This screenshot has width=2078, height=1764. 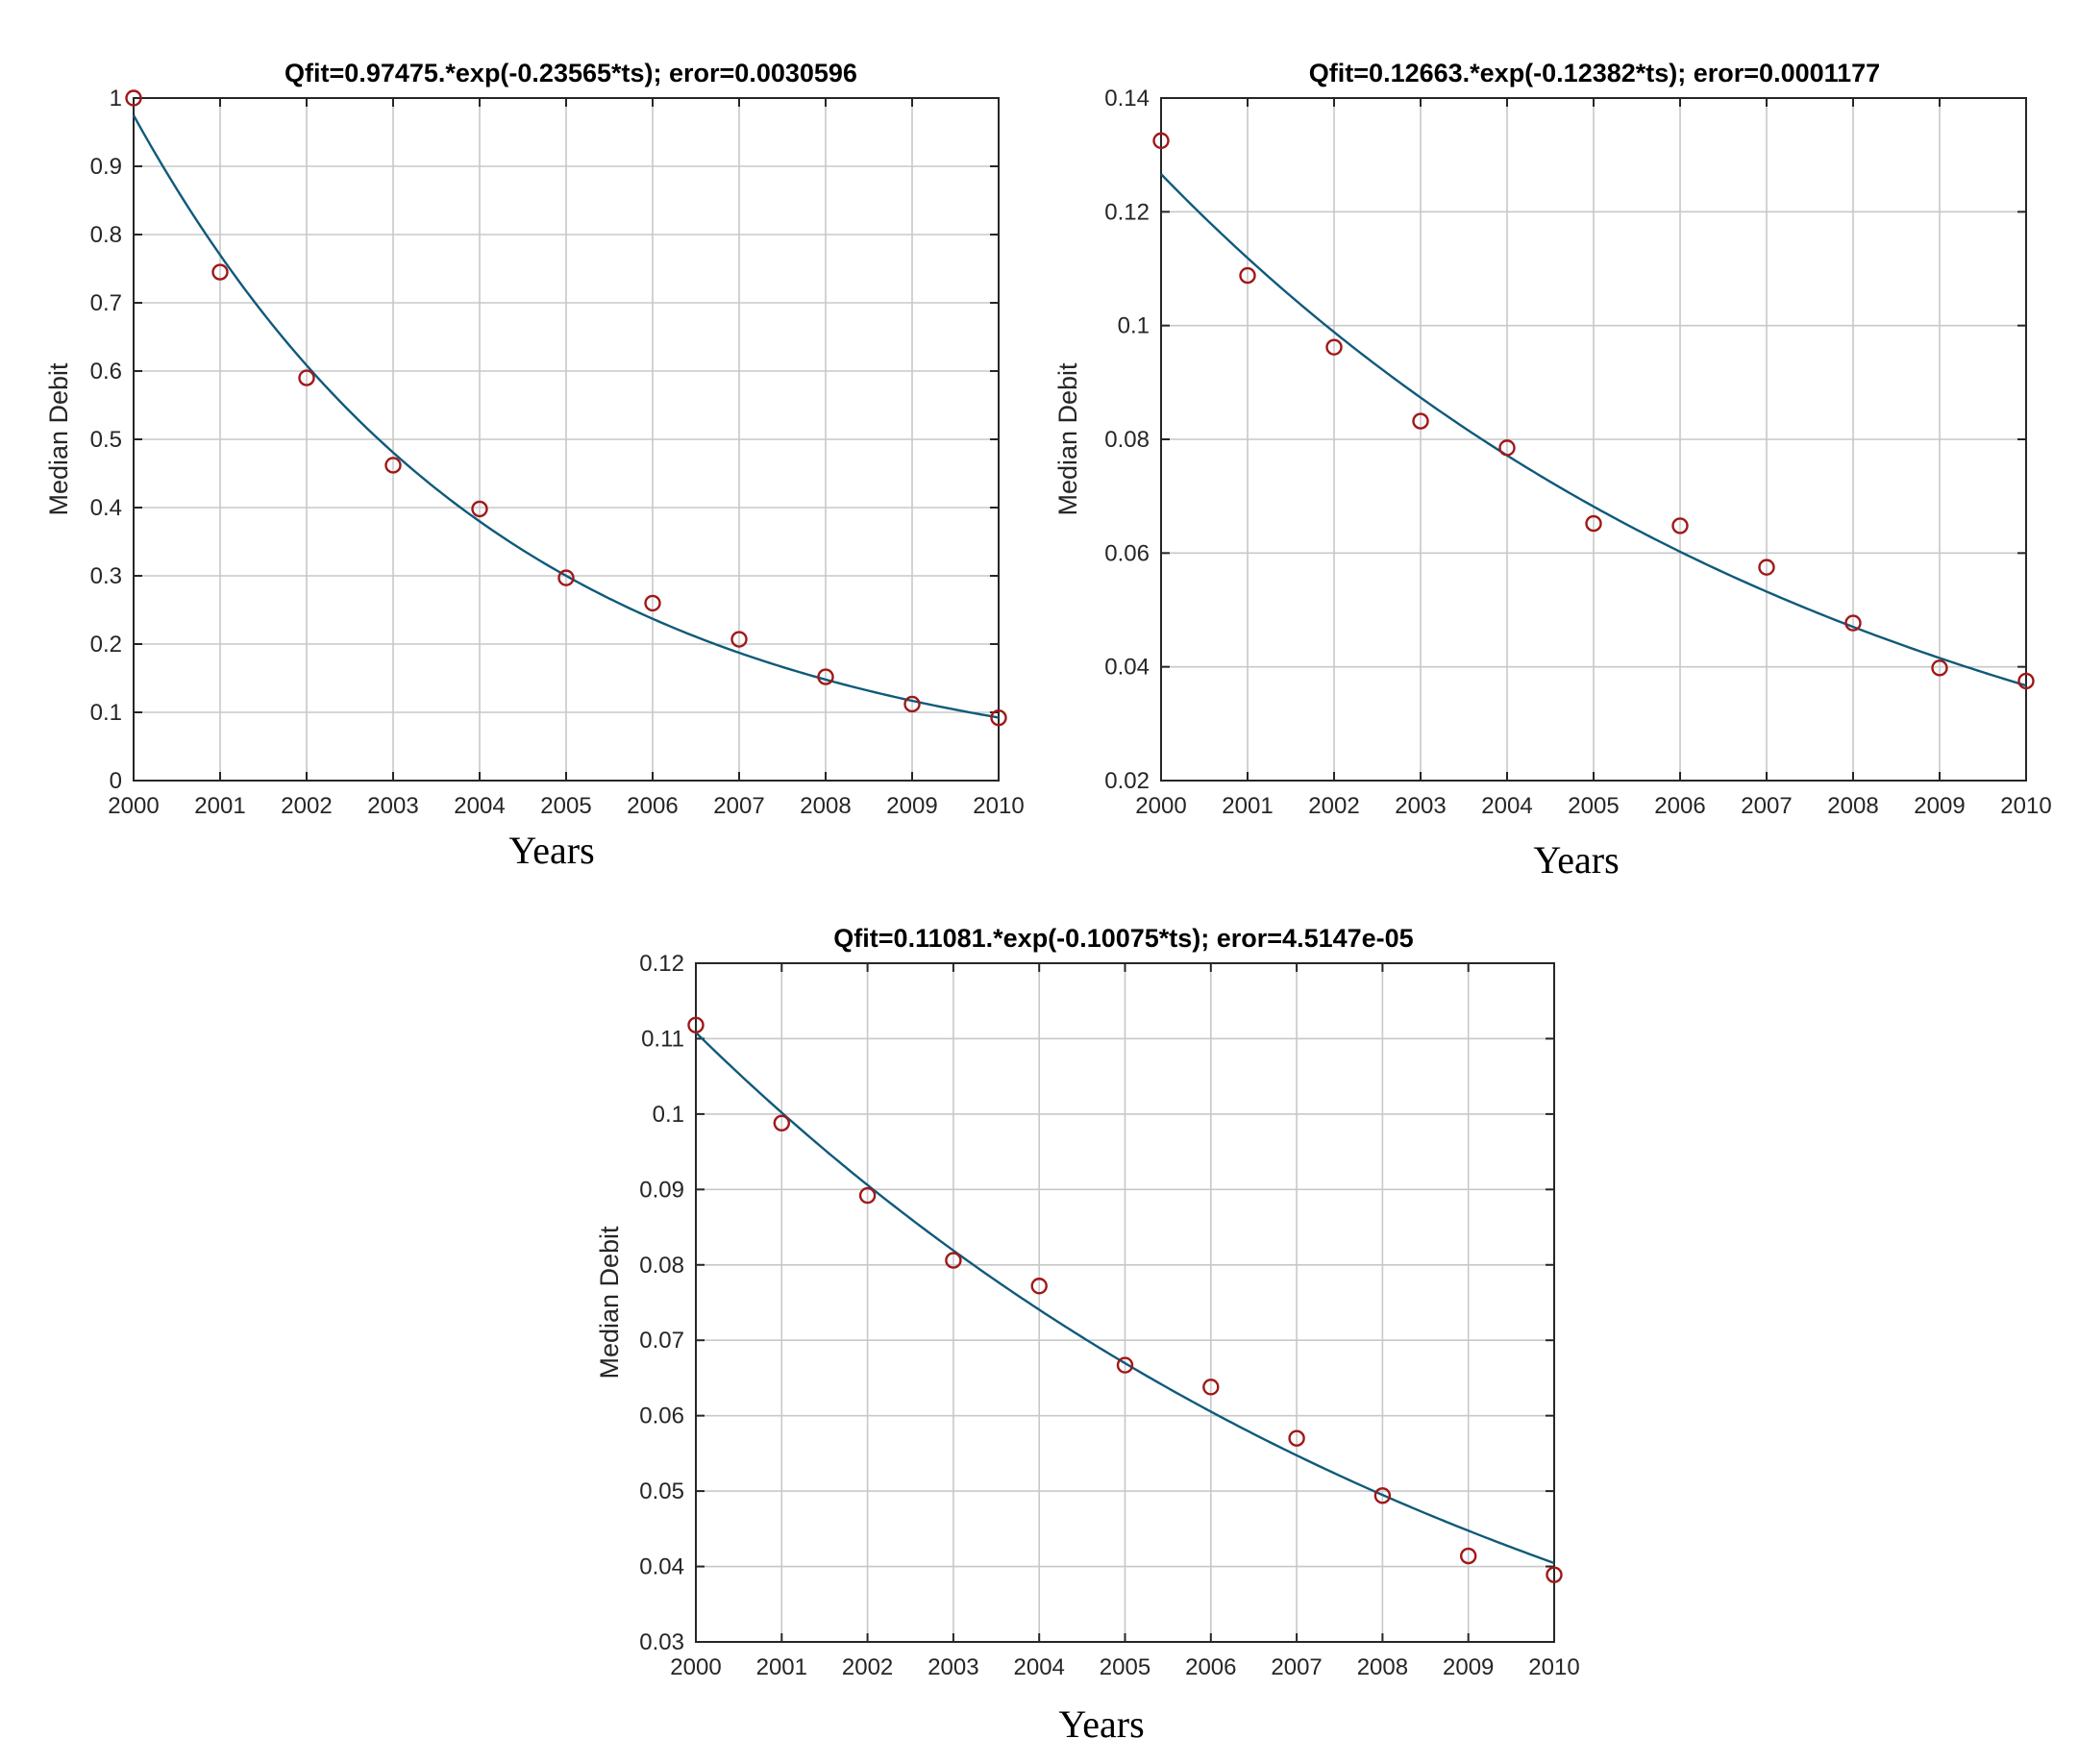 What do you see at coordinates (662, 1341) in the screenshot?
I see `y-tick-label: 0.07` at bounding box center [662, 1341].